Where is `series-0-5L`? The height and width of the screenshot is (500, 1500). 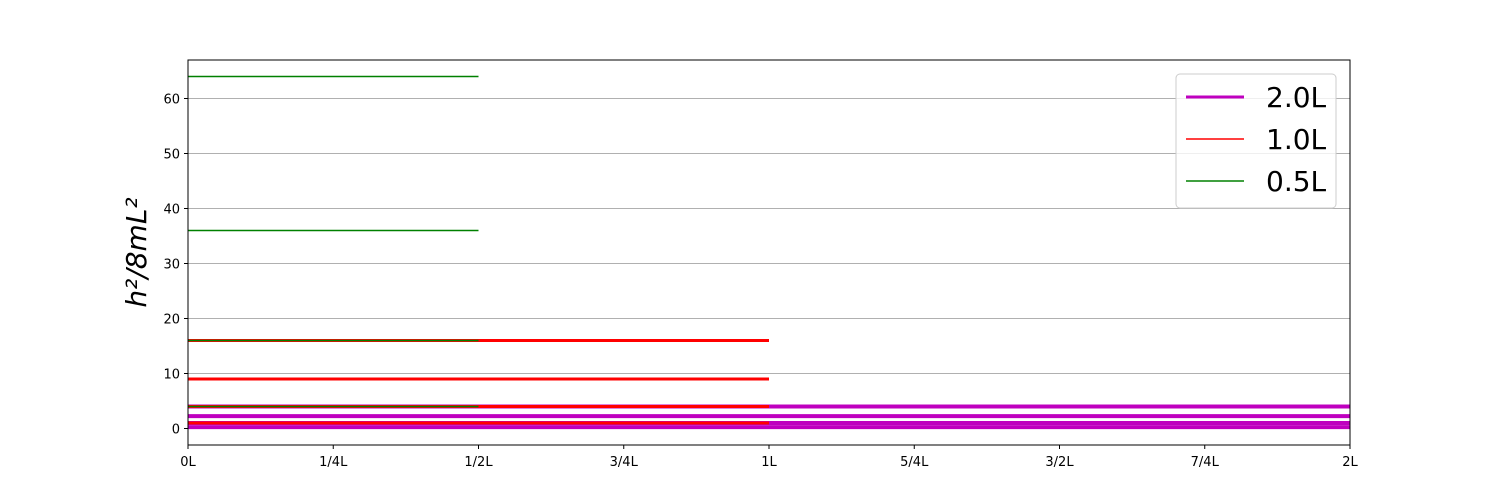
series-0-5L is located at coordinates (333, 241).